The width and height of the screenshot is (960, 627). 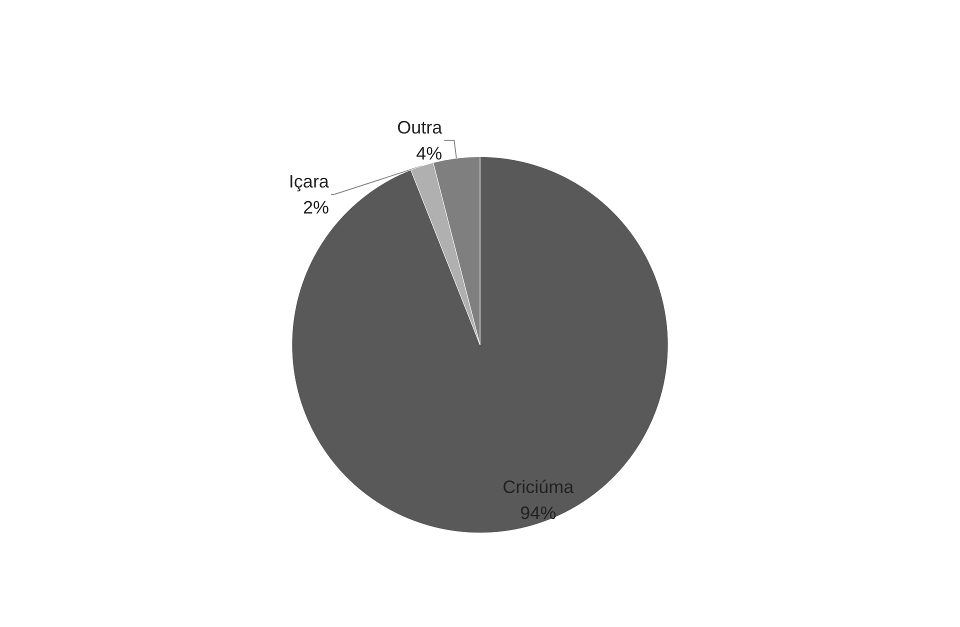 What do you see at coordinates (429, 153) in the screenshot?
I see `data-label: 4%` at bounding box center [429, 153].